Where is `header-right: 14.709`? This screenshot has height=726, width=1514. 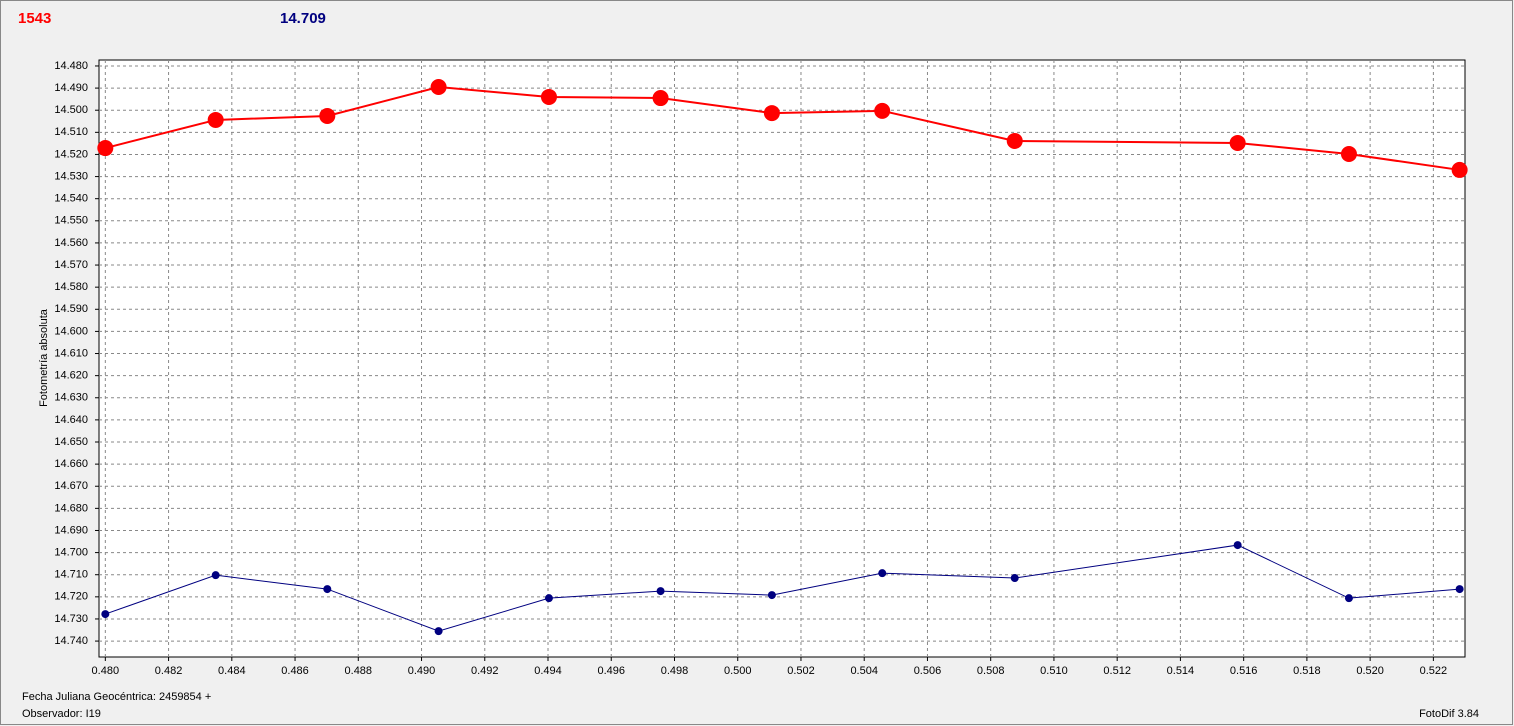 header-right: 14.709 is located at coordinates (303, 18).